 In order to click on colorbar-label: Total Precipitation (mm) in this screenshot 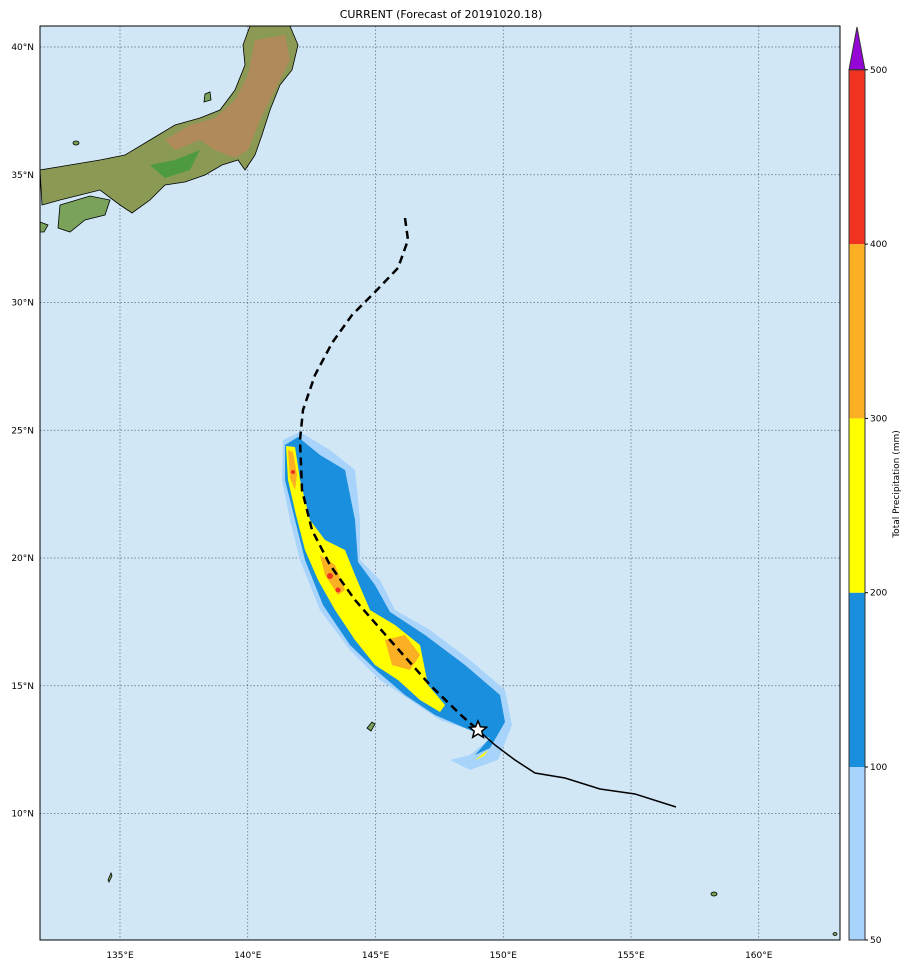, I will do `click(897, 484)`.